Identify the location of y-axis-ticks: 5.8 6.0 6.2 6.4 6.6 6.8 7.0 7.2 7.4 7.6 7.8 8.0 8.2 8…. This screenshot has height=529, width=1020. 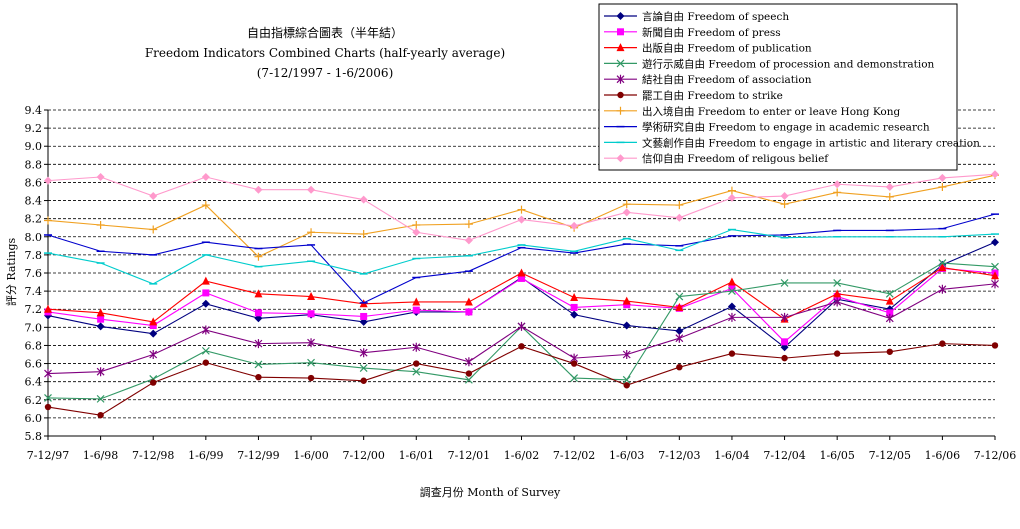
(36, 273).